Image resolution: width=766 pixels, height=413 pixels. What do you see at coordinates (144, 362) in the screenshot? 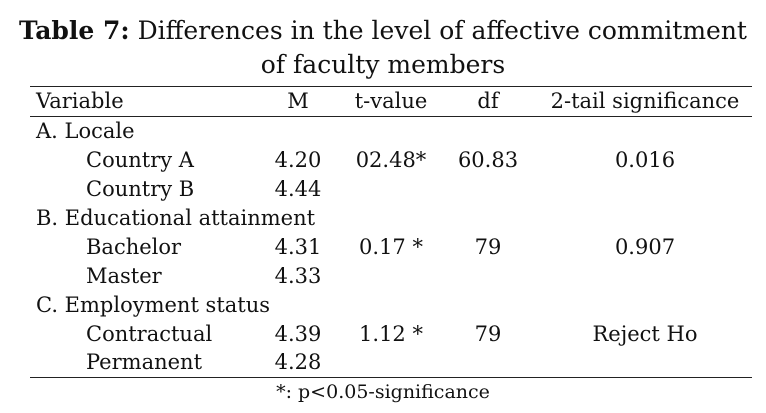
I see `row-name: Permanent` at bounding box center [144, 362].